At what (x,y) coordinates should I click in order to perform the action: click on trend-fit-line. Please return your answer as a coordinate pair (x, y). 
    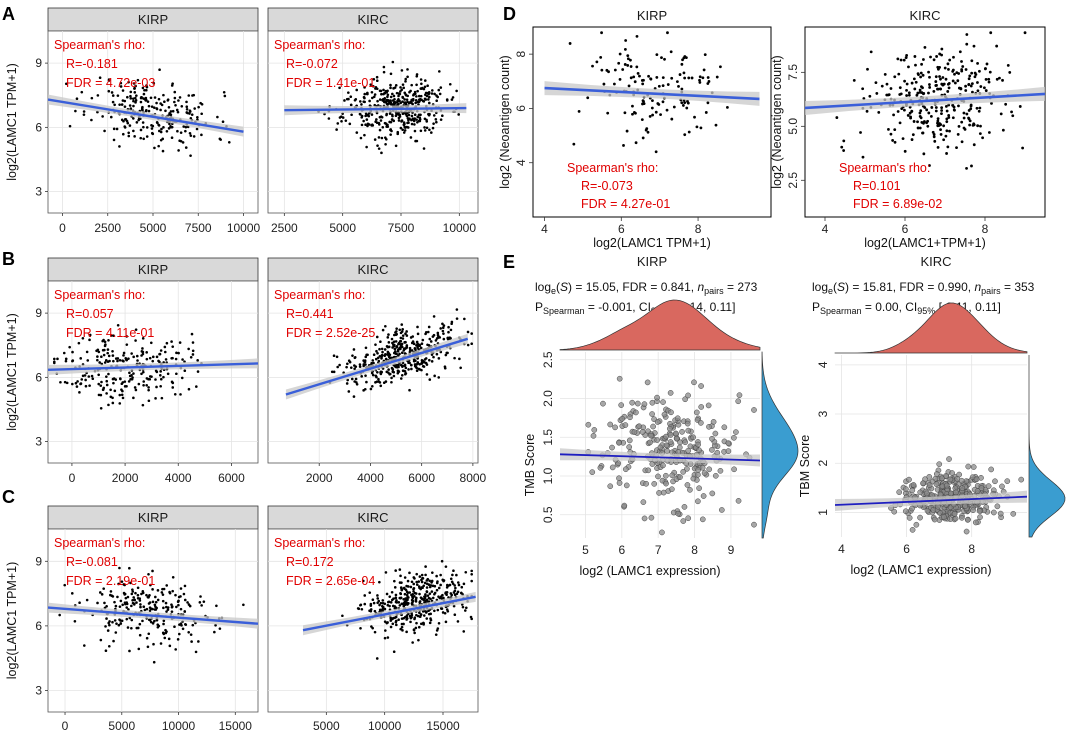
    Looking at the image, I should click on (377, 366).